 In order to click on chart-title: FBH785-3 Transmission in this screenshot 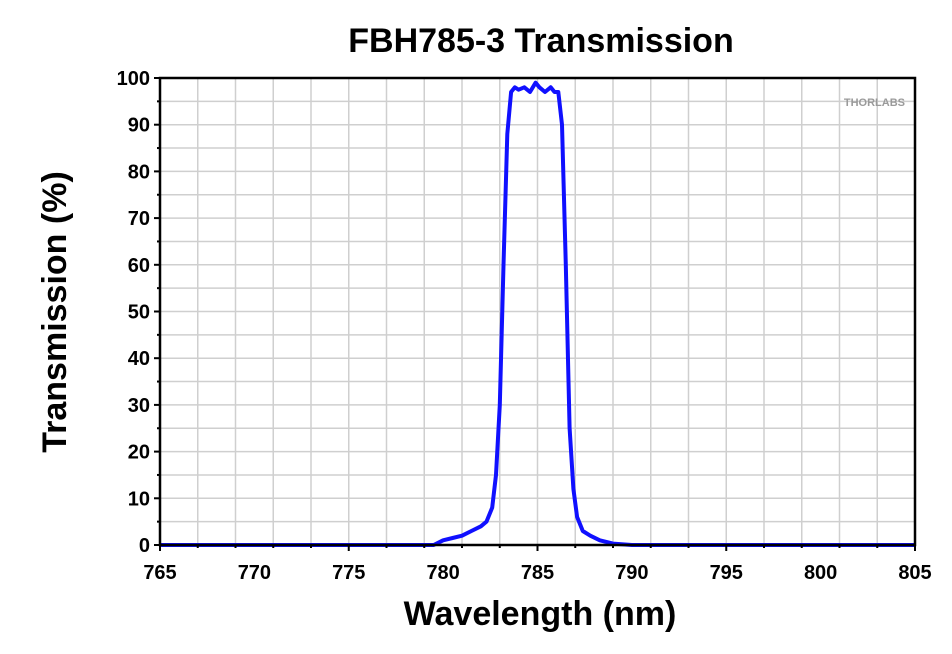, I will do `click(540, 41)`.